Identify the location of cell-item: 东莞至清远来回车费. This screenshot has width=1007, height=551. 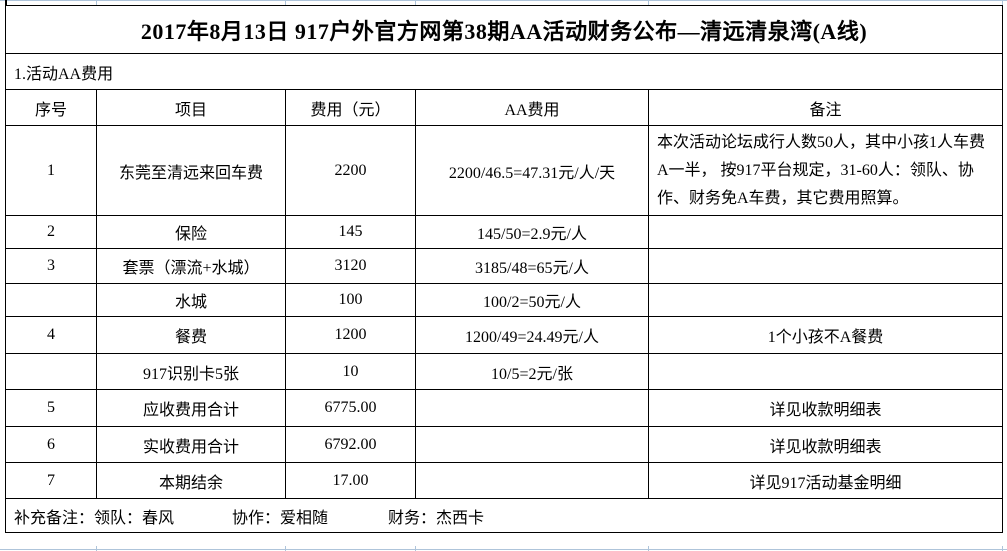
(191, 171).